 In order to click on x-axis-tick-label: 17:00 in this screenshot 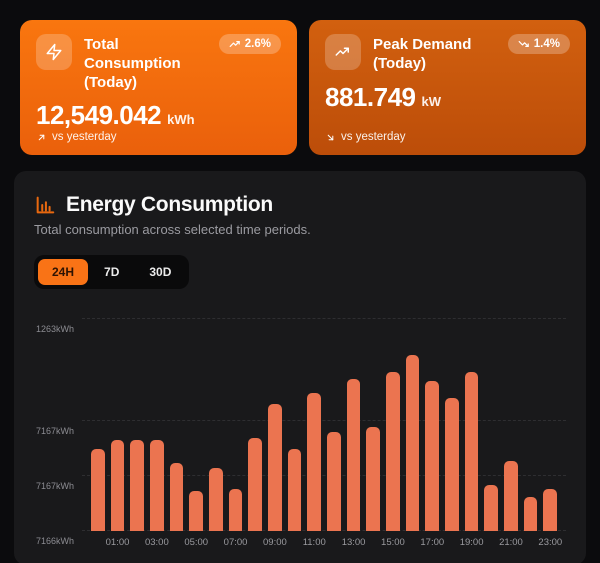, I will do `click(432, 543)`.